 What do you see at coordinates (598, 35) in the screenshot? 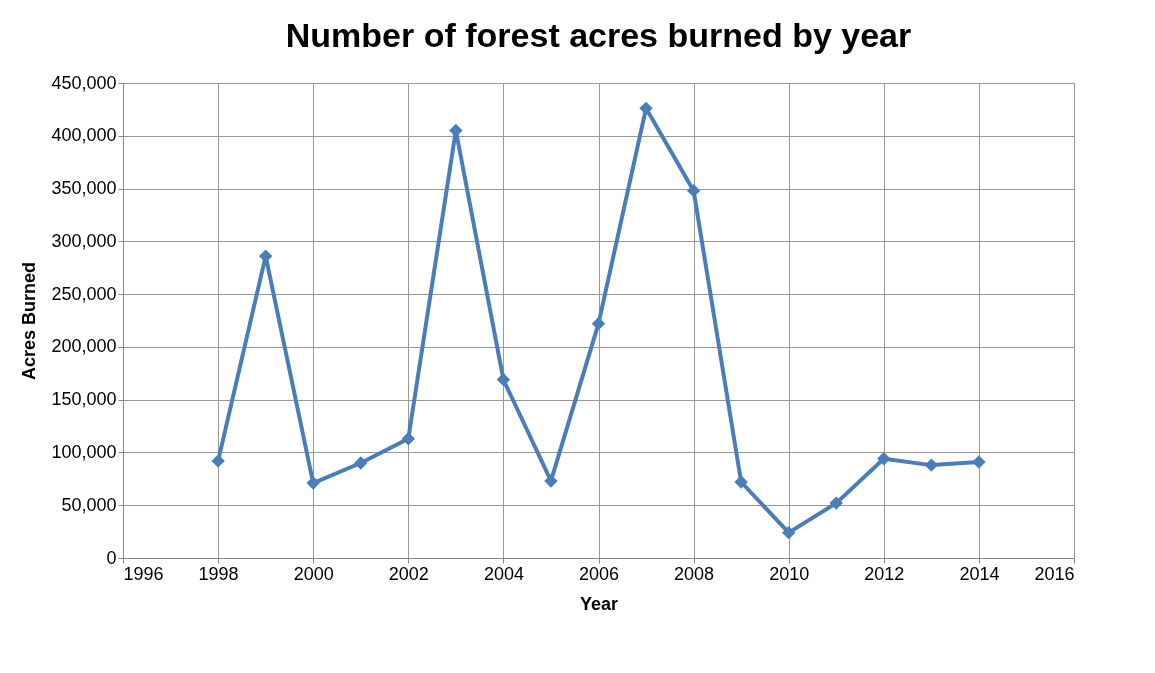
I see `chart-title: Number of forest acres burned by year` at bounding box center [598, 35].